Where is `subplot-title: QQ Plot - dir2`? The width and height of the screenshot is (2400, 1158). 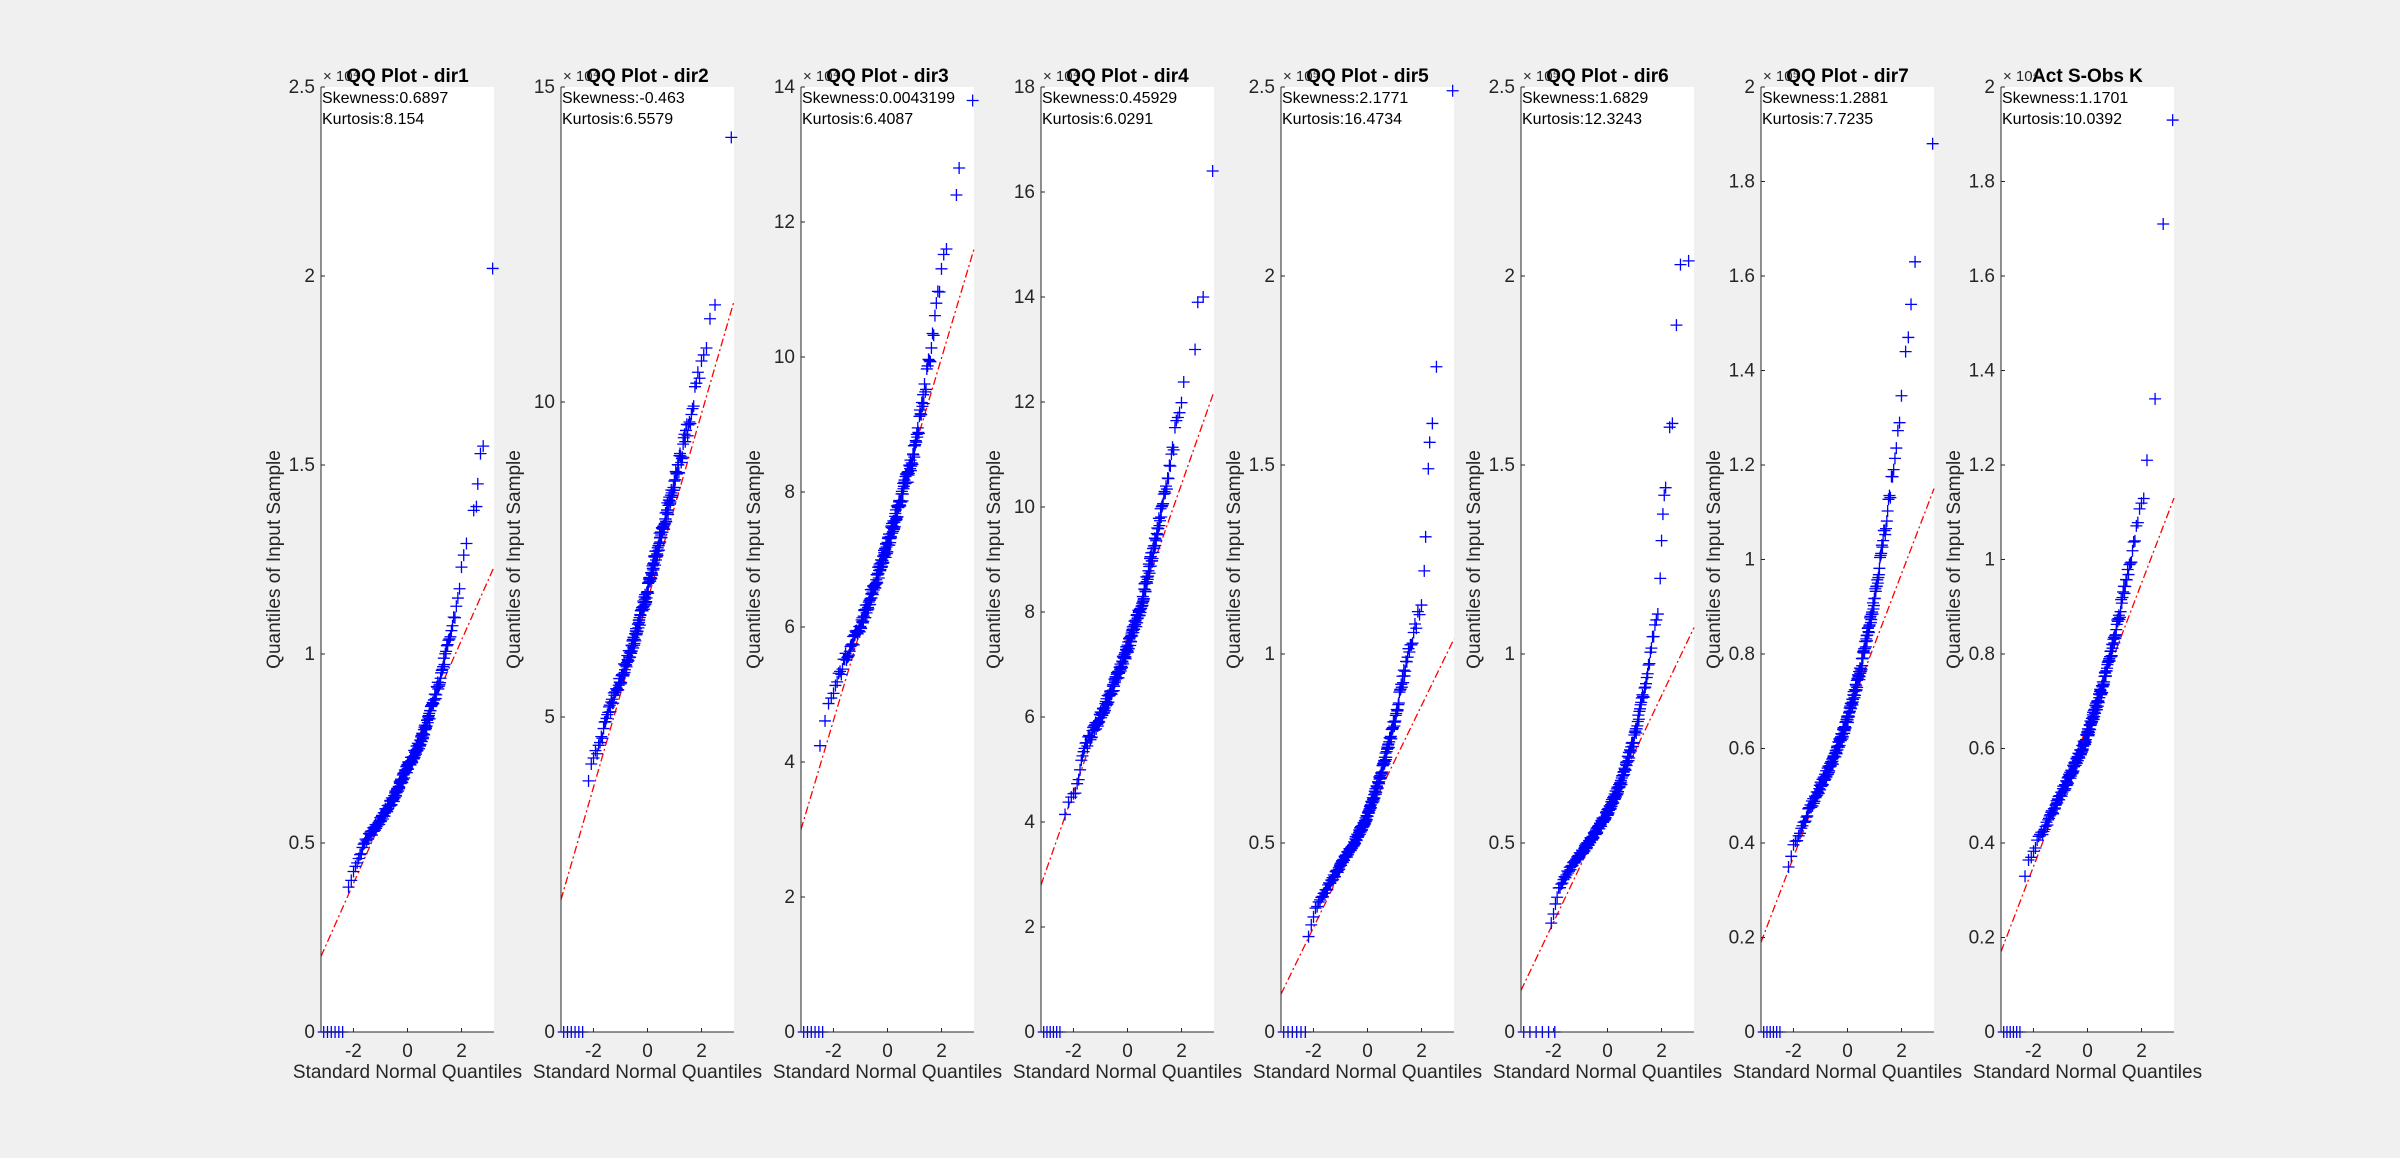
subplot-title: QQ Plot - dir2 is located at coordinates (647, 76).